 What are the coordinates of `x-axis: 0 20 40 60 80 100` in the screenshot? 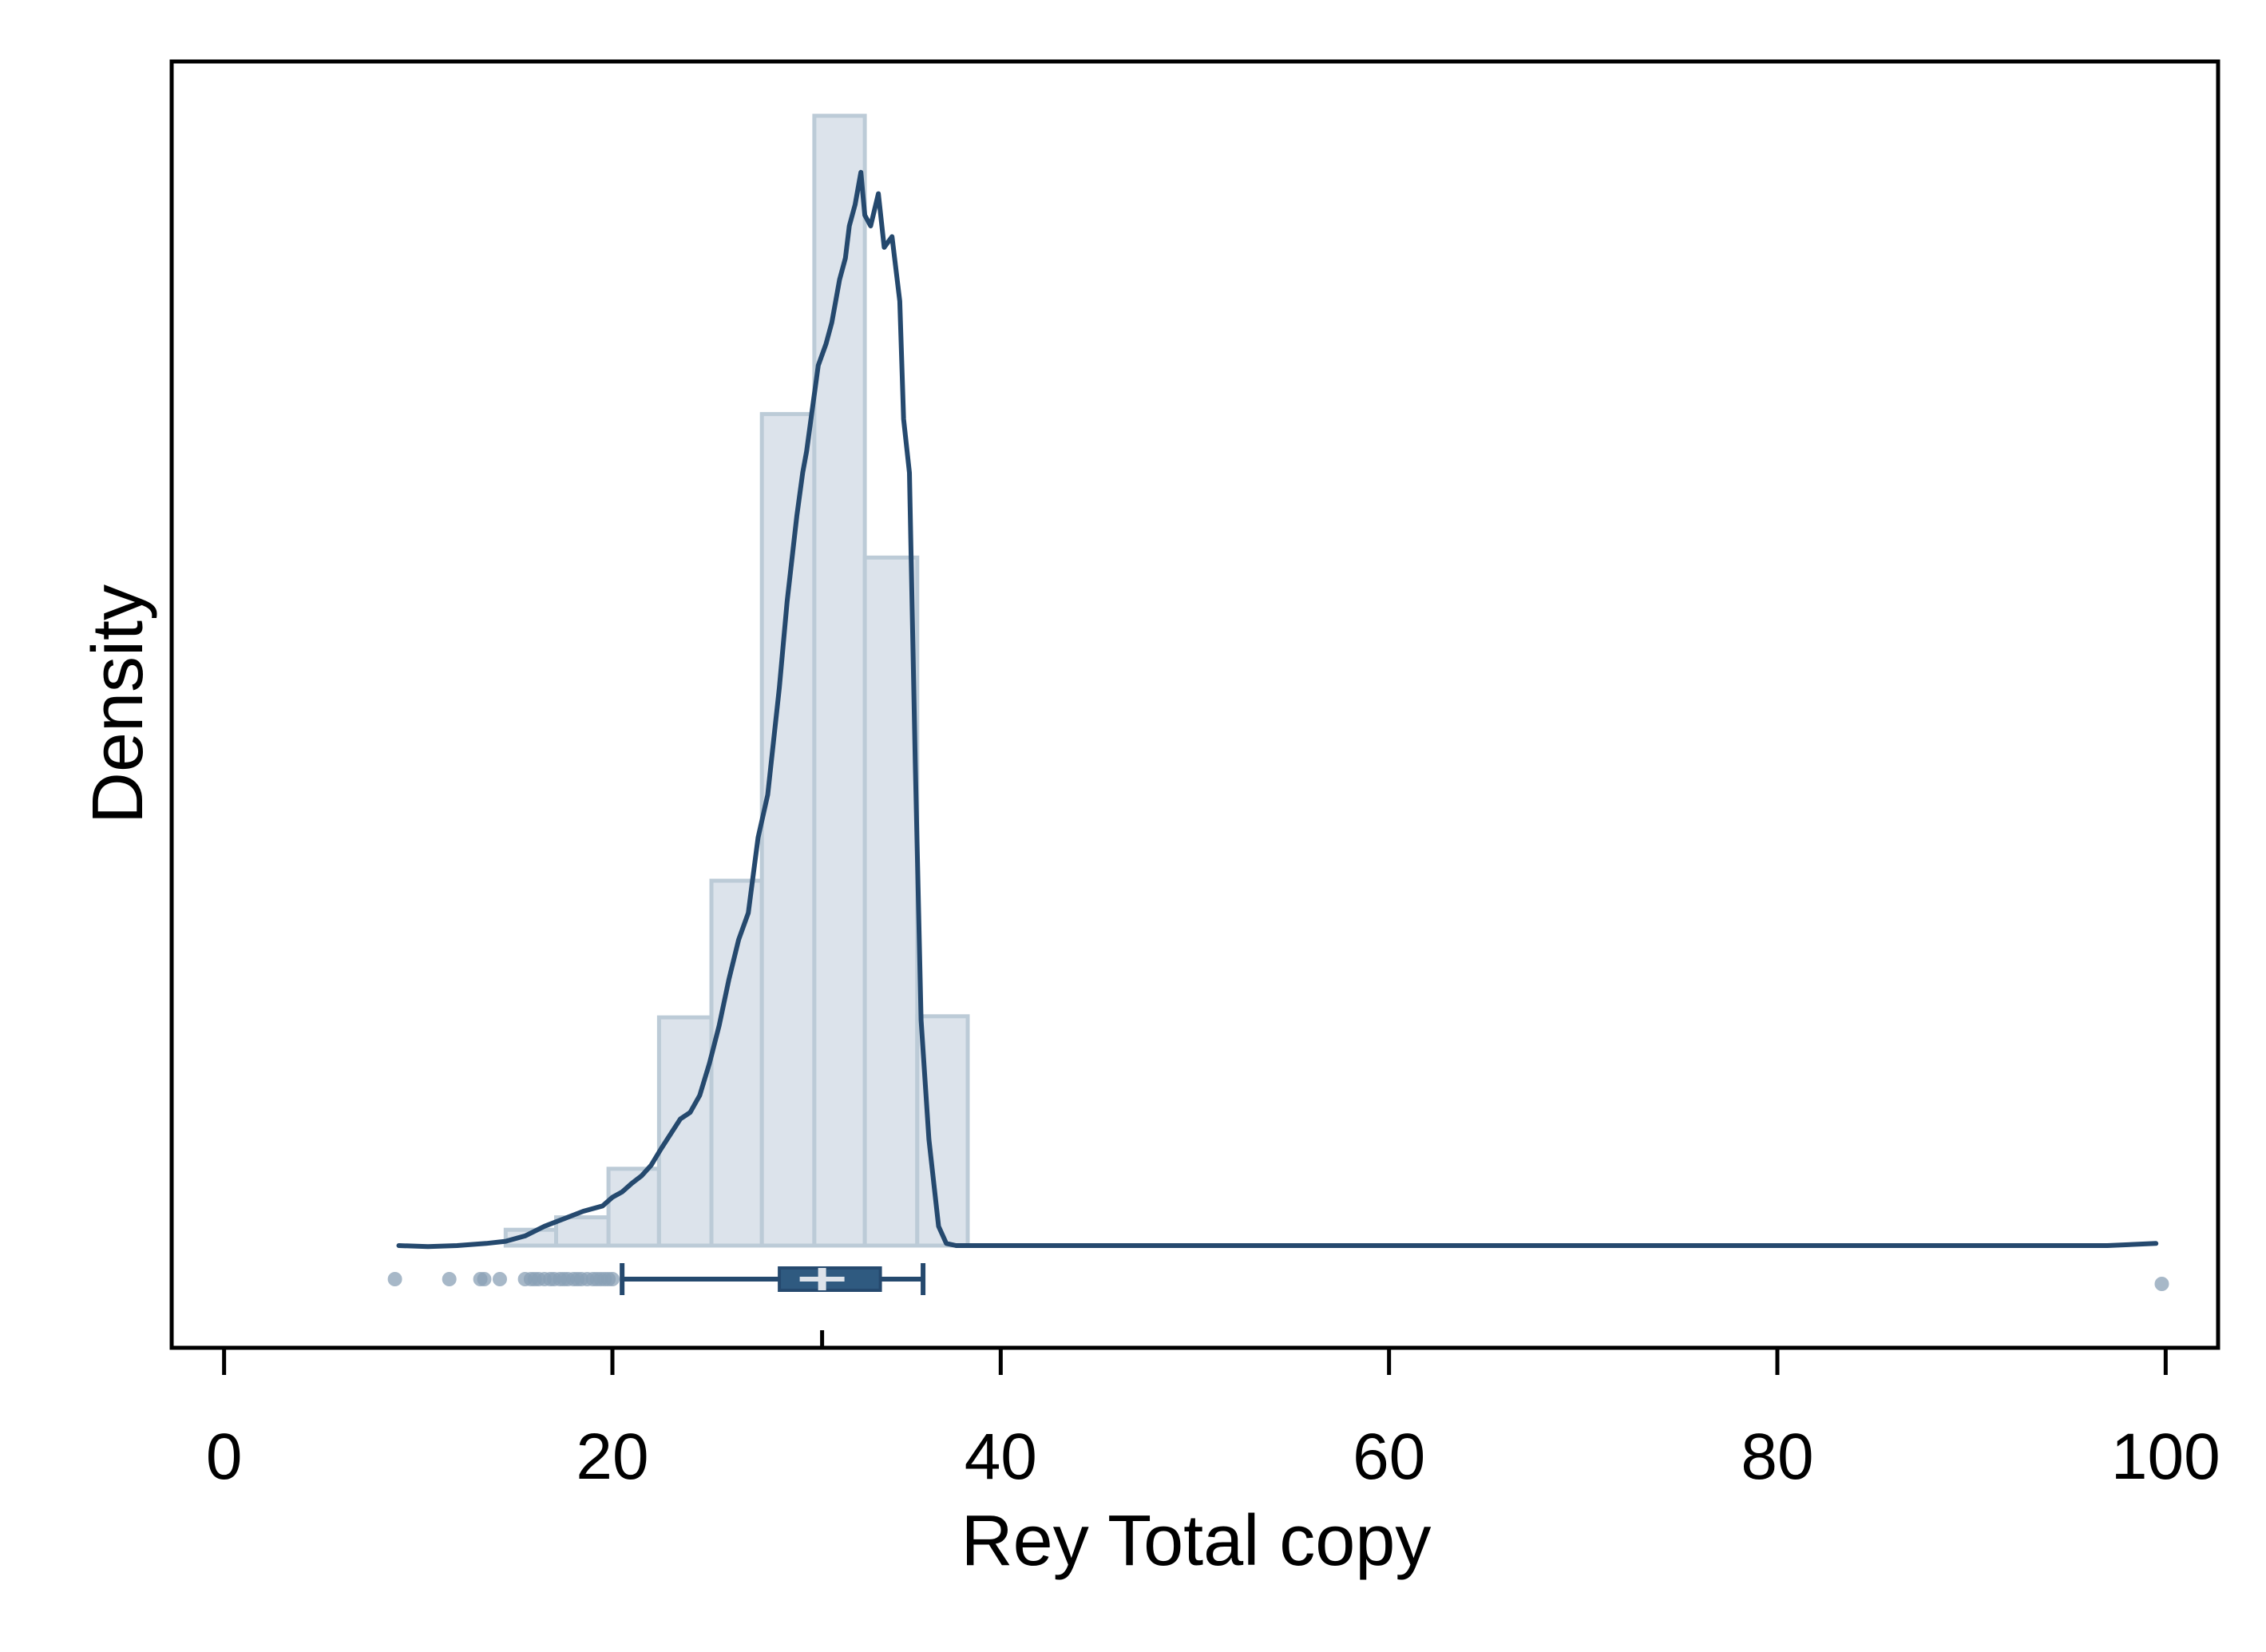 It's located at (1213, 1420).